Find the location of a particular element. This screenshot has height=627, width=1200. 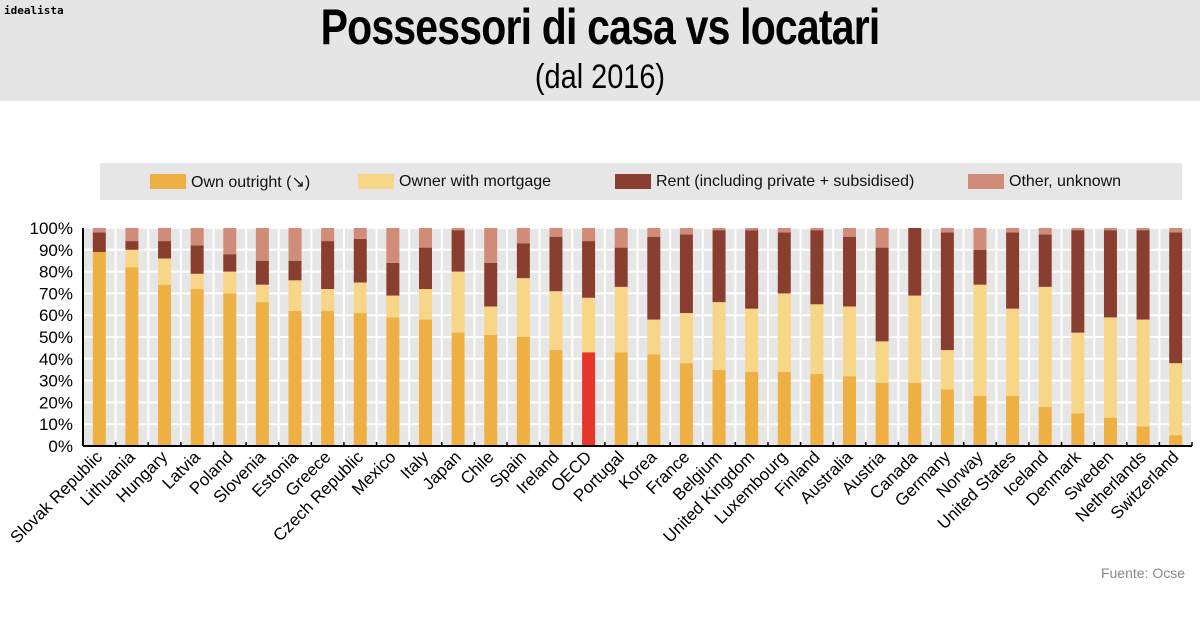

y-tick-label: 40% is located at coordinates (56, 359).